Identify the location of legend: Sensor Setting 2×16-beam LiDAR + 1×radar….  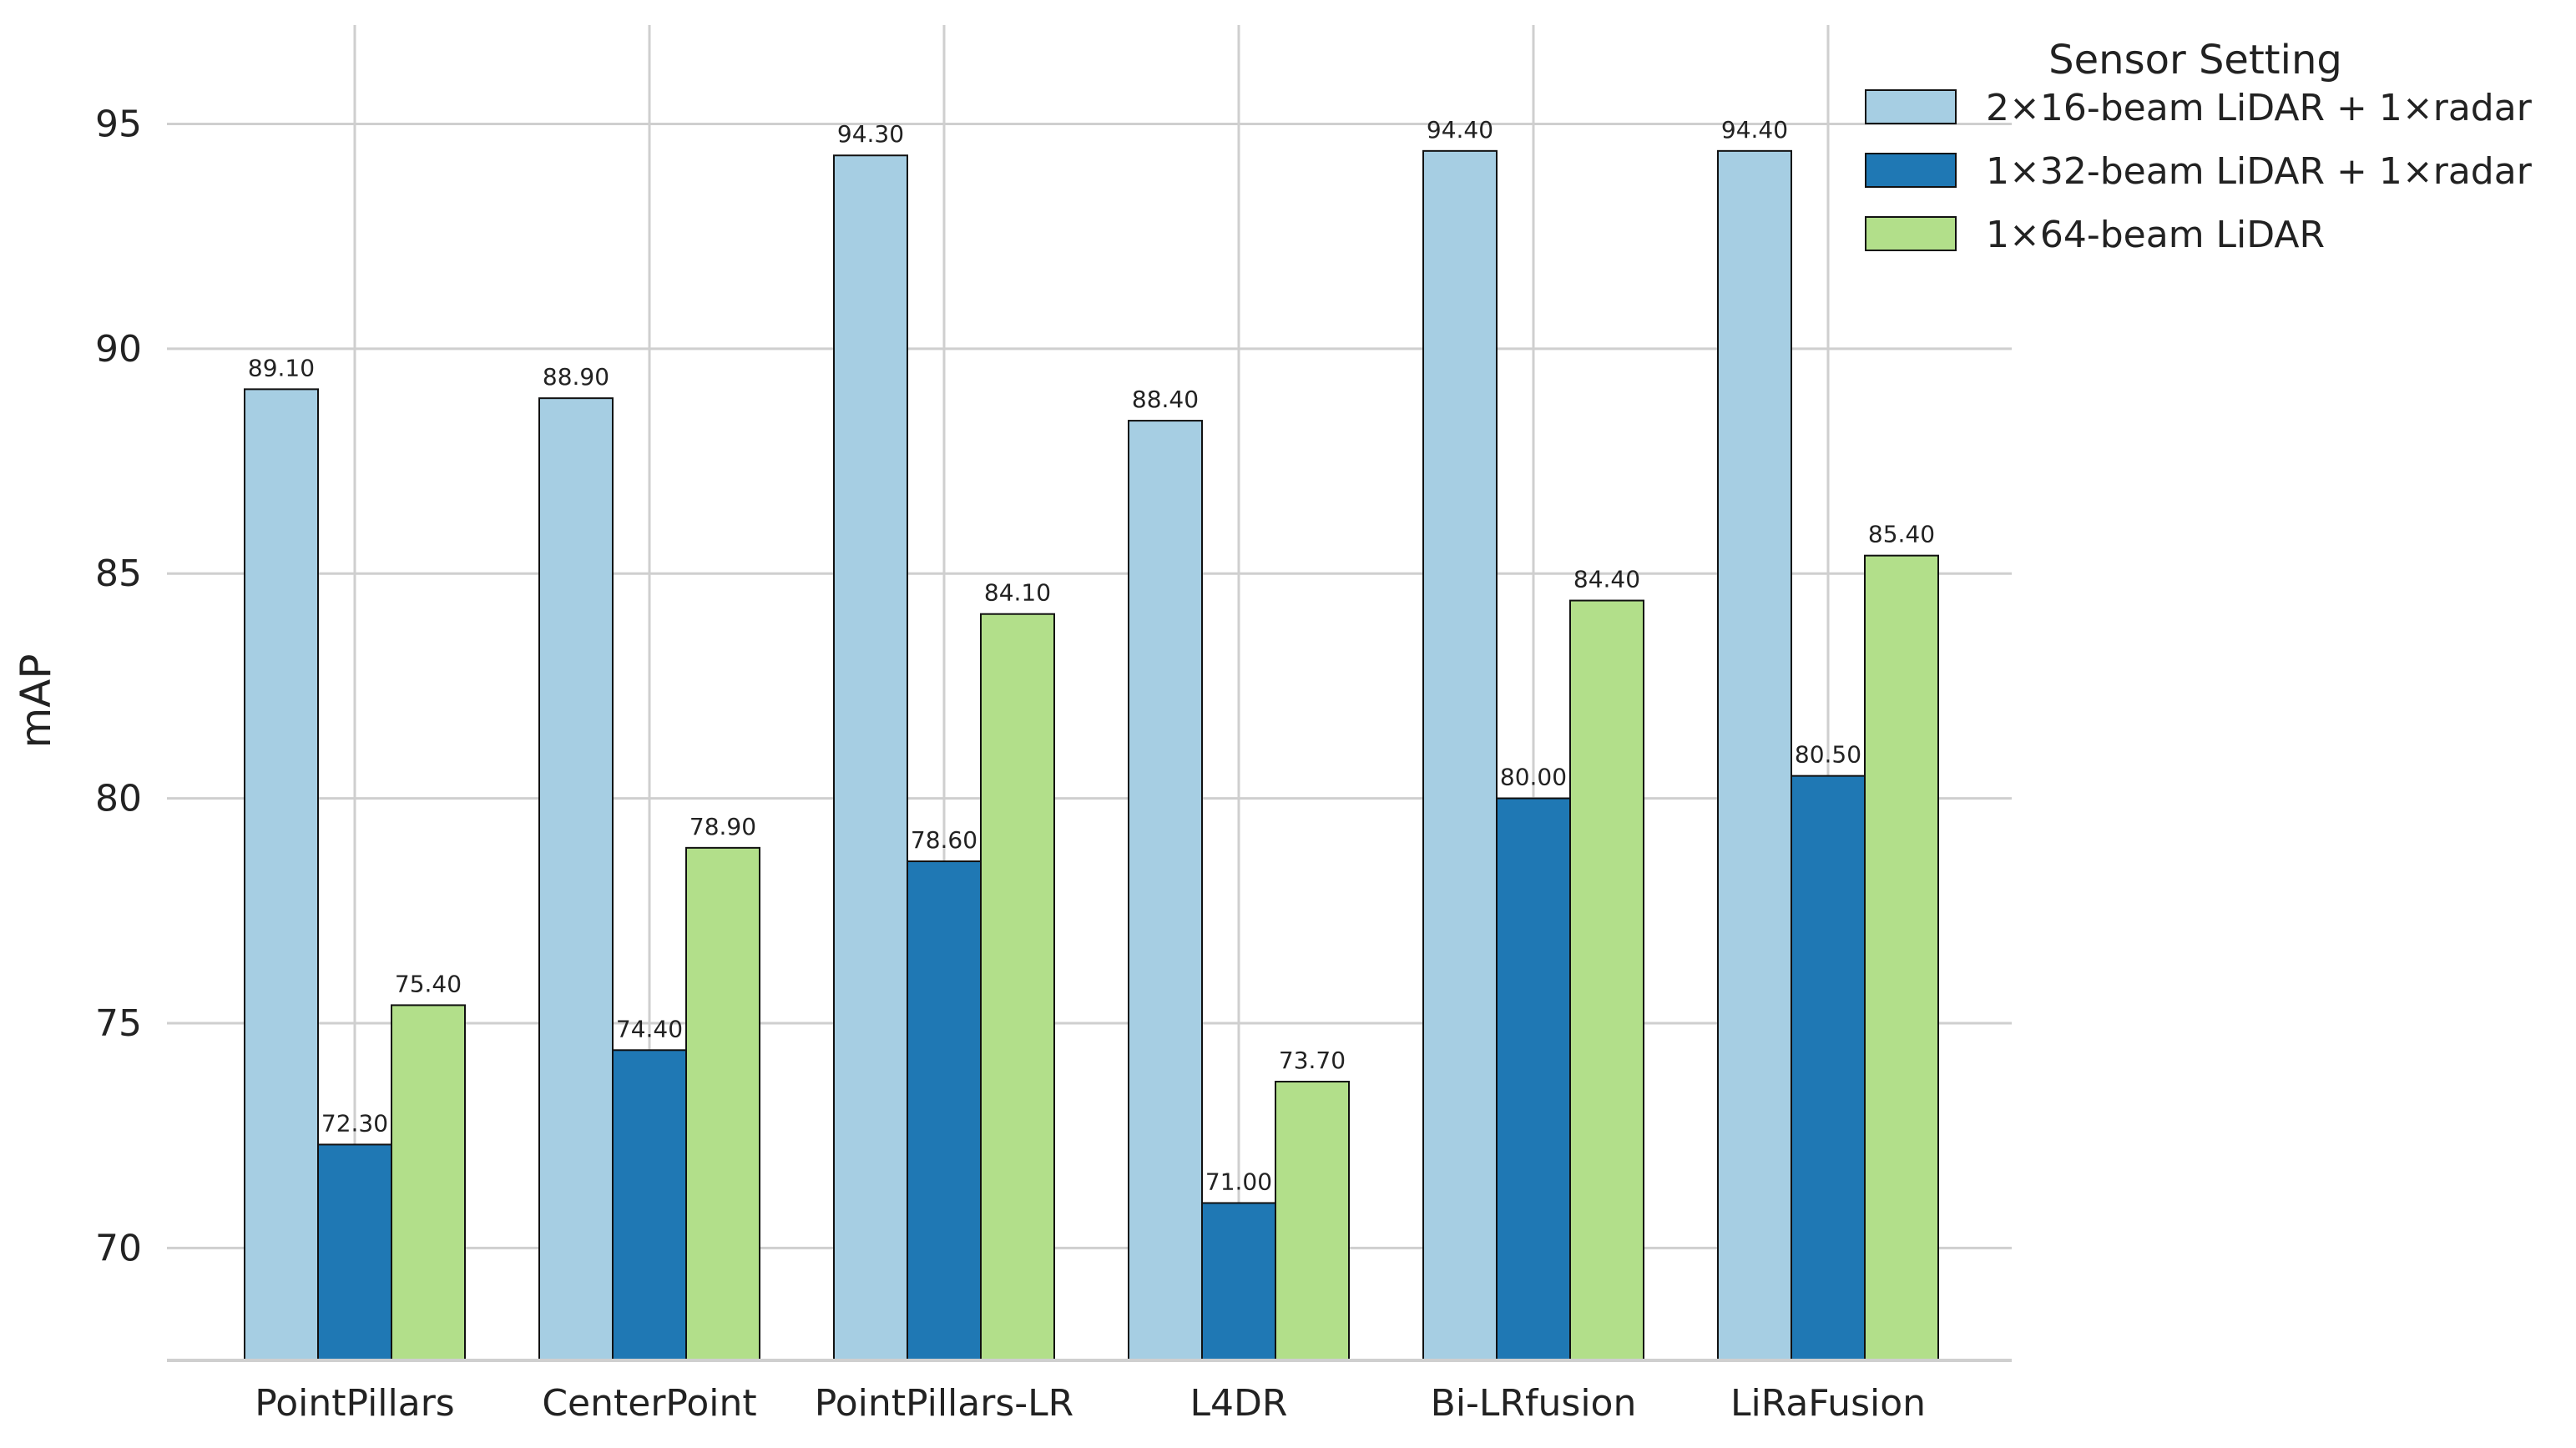
(2199, 146).